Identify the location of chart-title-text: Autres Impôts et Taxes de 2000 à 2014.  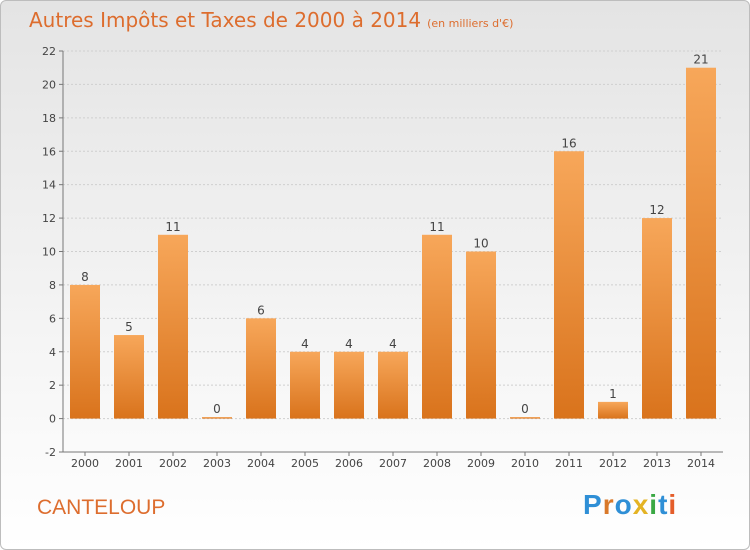
(225, 20).